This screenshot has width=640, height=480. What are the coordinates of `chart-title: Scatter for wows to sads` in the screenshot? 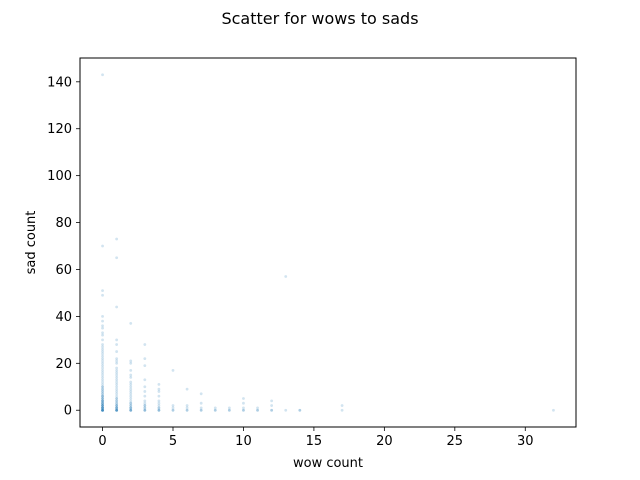 It's located at (319, 18).